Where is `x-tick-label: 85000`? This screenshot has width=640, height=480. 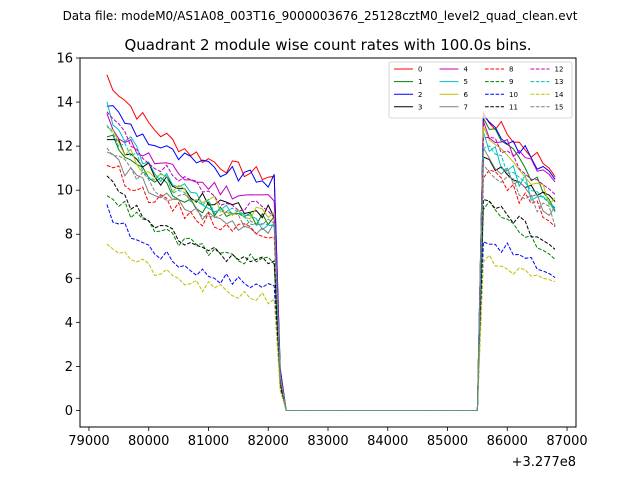
x-tick-label: 85000 is located at coordinates (447, 441).